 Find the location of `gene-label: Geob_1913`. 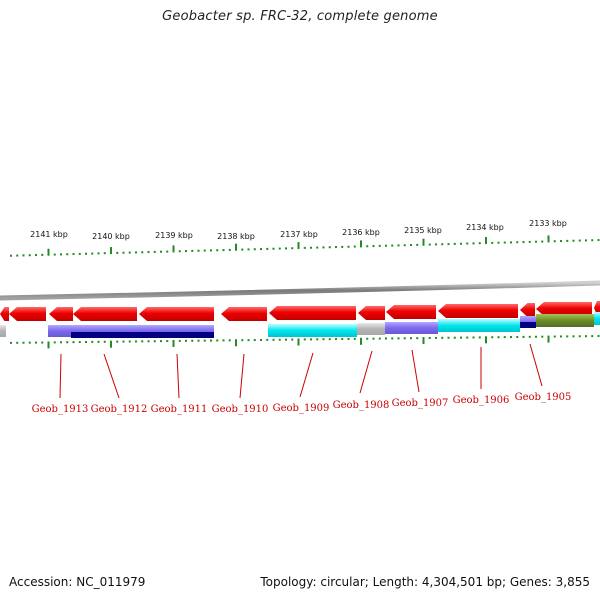

gene-label: Geob_1913 is located at coordinates (60, 409).